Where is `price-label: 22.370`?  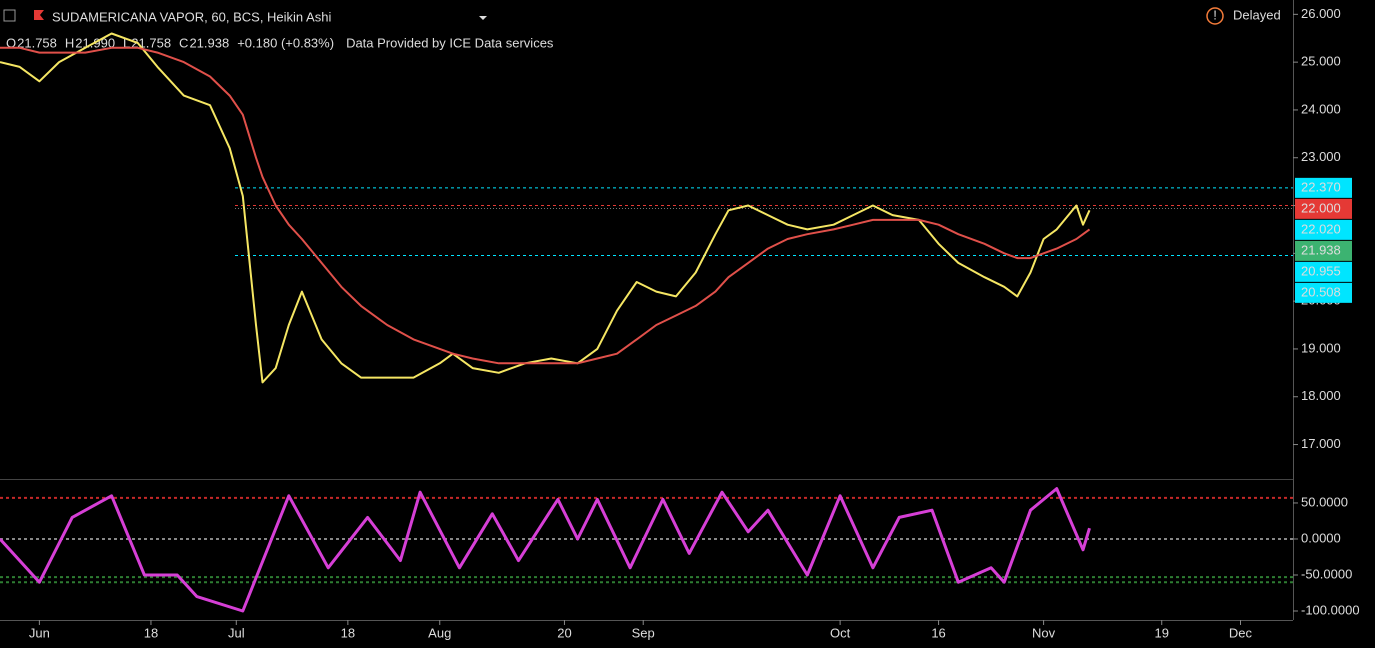 price-label: 22.370 is located at coordinates (1321, 186).